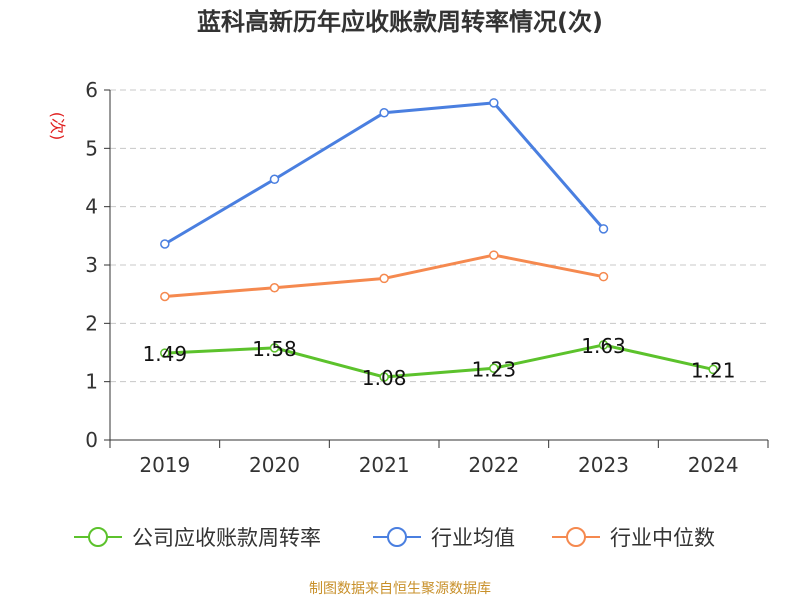 The width and height of the screenshot is (800, 600). What do you see at coordinates (384, 465) in the screenshot?
I see `x-tick-label: 2021` at bounding box center [384, 465].